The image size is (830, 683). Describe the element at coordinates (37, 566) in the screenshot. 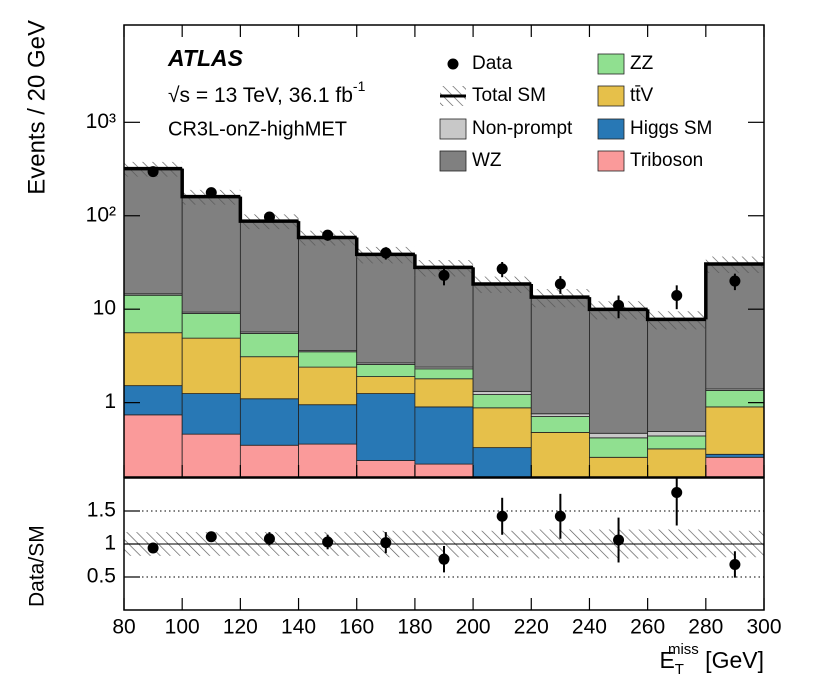

I see `ratio-y-axis-label: Data/SM` at that location.